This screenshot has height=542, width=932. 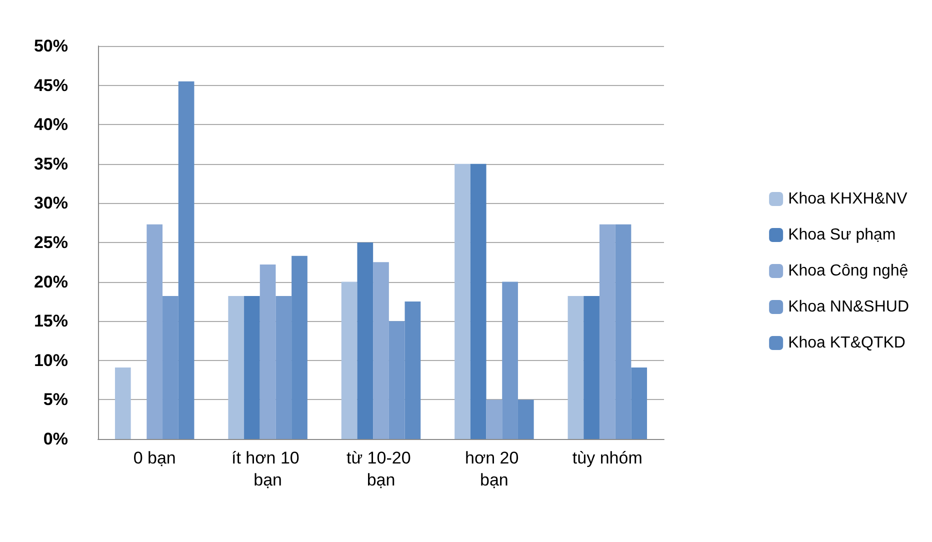 I want to click on y-tick-label: 30%, so click(x=51, y=203).